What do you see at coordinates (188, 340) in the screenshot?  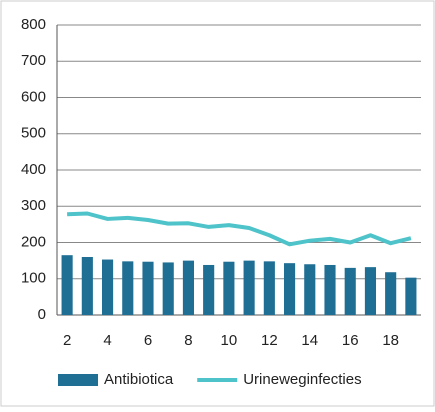 I see `x-tick-label: 8` at bounding box center [188, 340].